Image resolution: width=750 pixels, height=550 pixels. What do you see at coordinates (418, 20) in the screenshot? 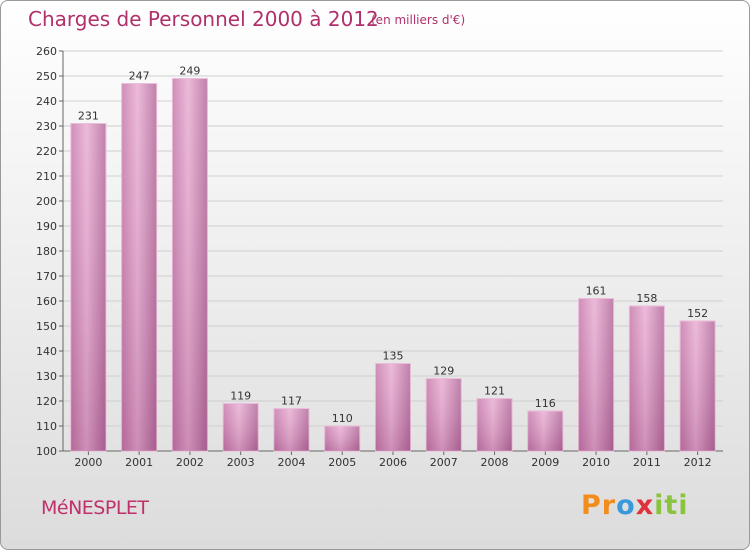
I see `chart-subtitle: (en milliers d'€)` at bounding box center [418, 20].